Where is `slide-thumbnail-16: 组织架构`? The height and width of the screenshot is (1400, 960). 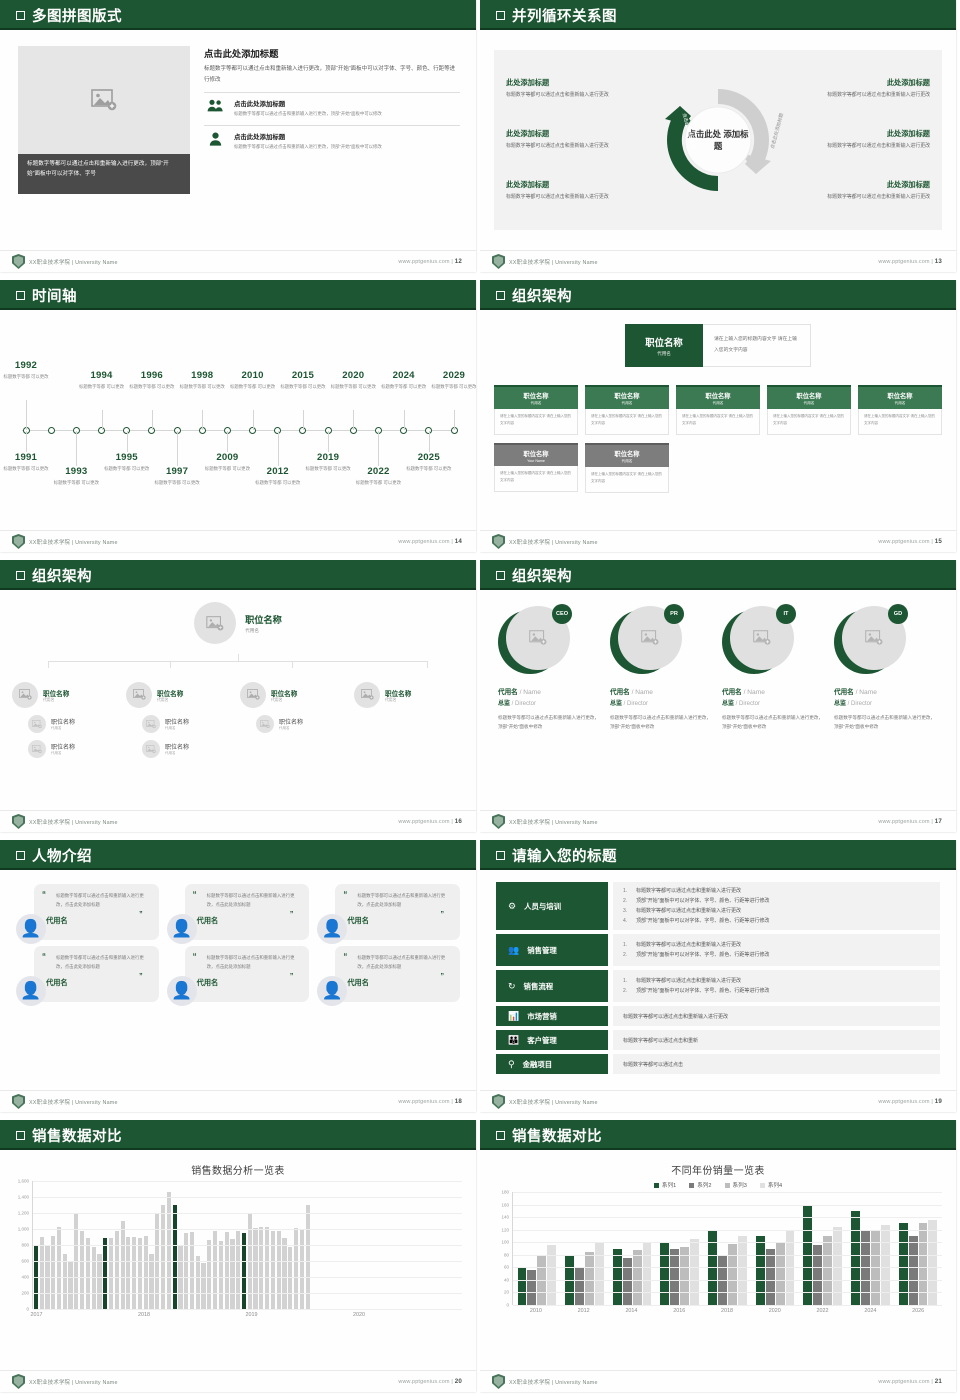
slide-thumbnail-16: 组织架构 is located at coordinates (240, 700).